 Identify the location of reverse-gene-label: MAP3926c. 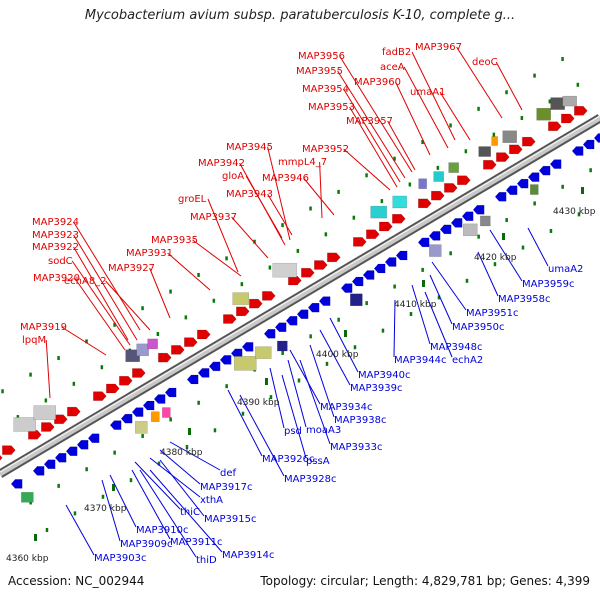
(288, 459).